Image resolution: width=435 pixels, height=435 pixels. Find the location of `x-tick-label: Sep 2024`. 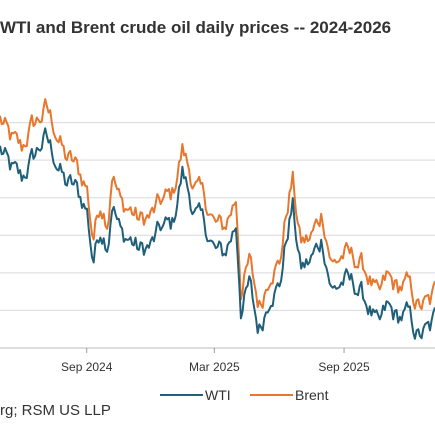

x-tick-label: Sep 2024 is located at coordinates (87, 367).